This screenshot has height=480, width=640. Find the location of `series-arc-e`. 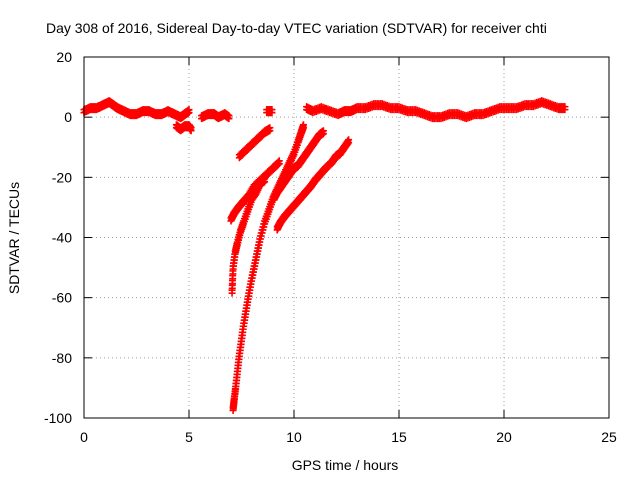

series-arc-e is located at coordinates (298, 165).